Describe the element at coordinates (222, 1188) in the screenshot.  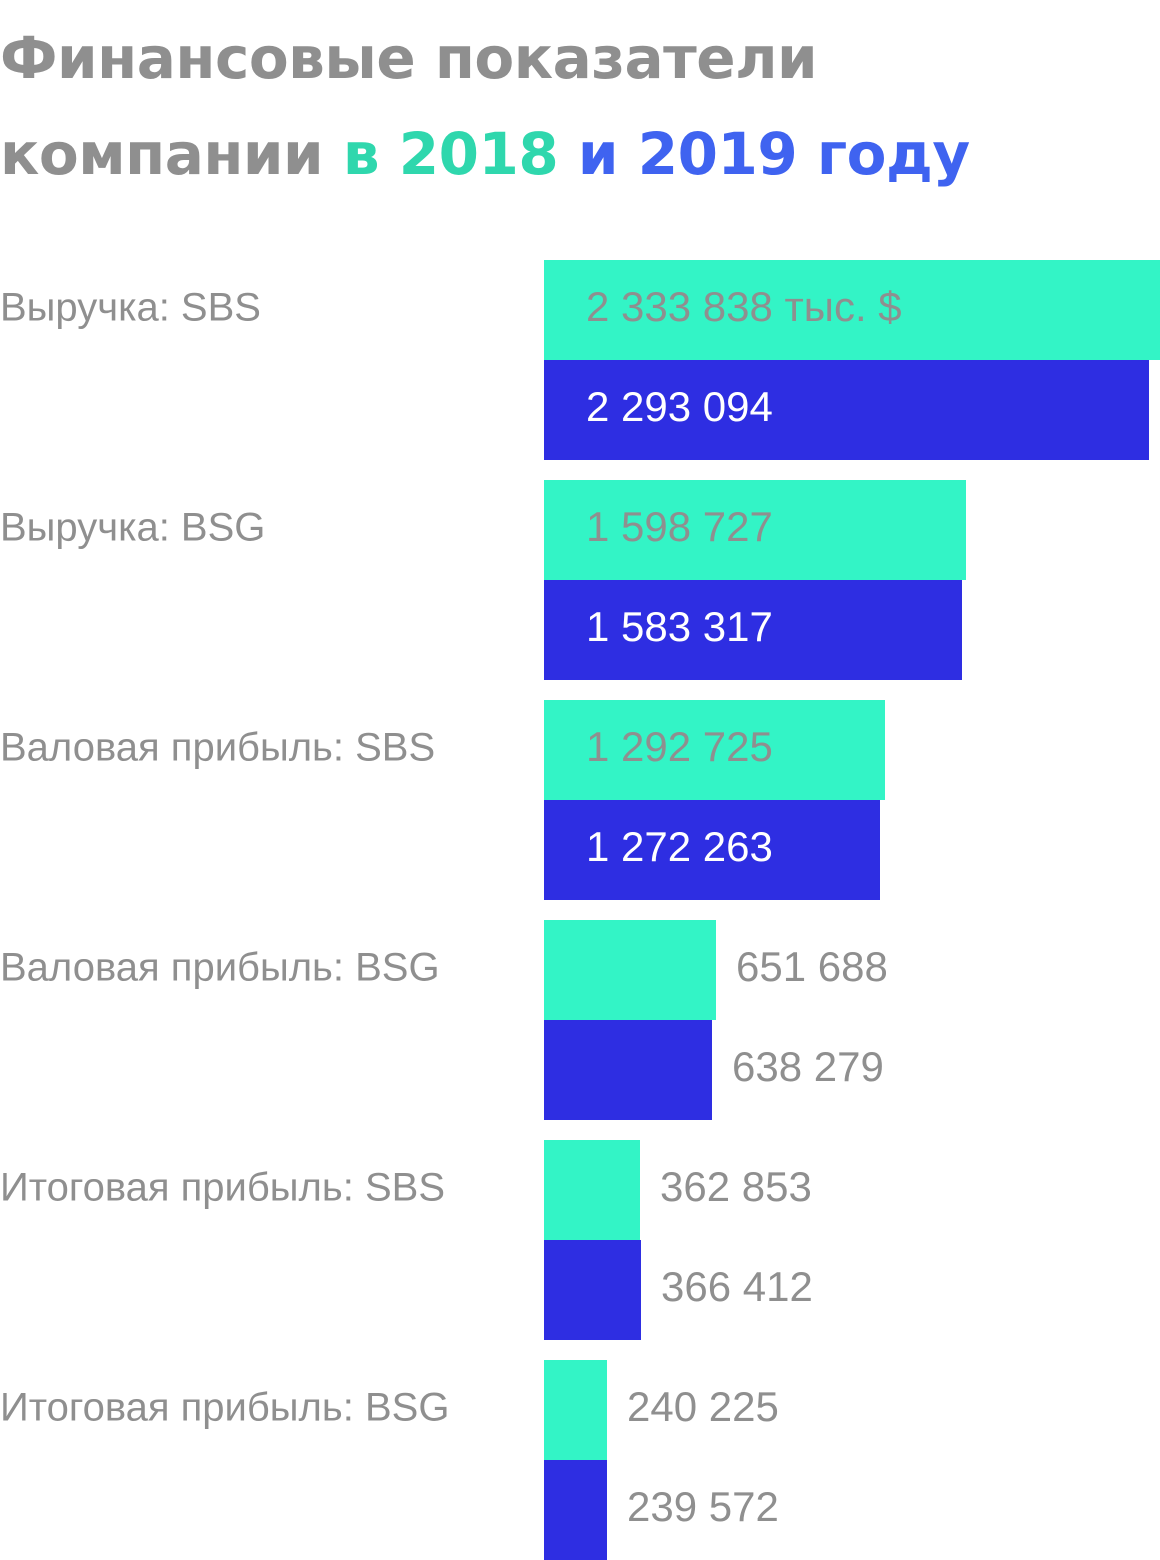
I see `category-label: Итоговая прибыль: SBS` at that location.